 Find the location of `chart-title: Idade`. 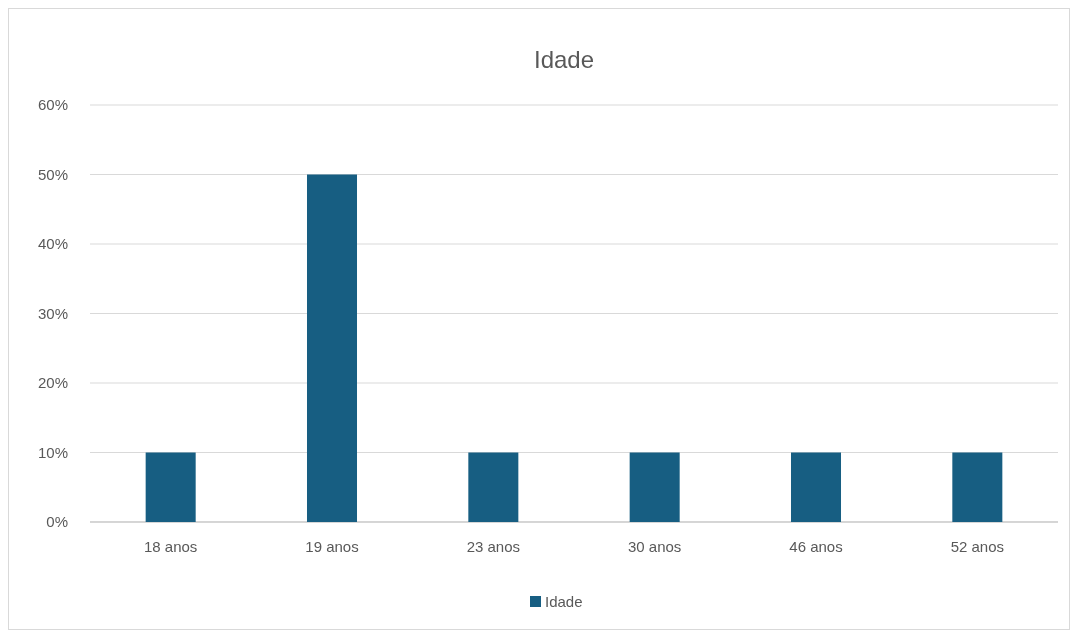

chart-title: Idade is located at coordinates (564, 59).